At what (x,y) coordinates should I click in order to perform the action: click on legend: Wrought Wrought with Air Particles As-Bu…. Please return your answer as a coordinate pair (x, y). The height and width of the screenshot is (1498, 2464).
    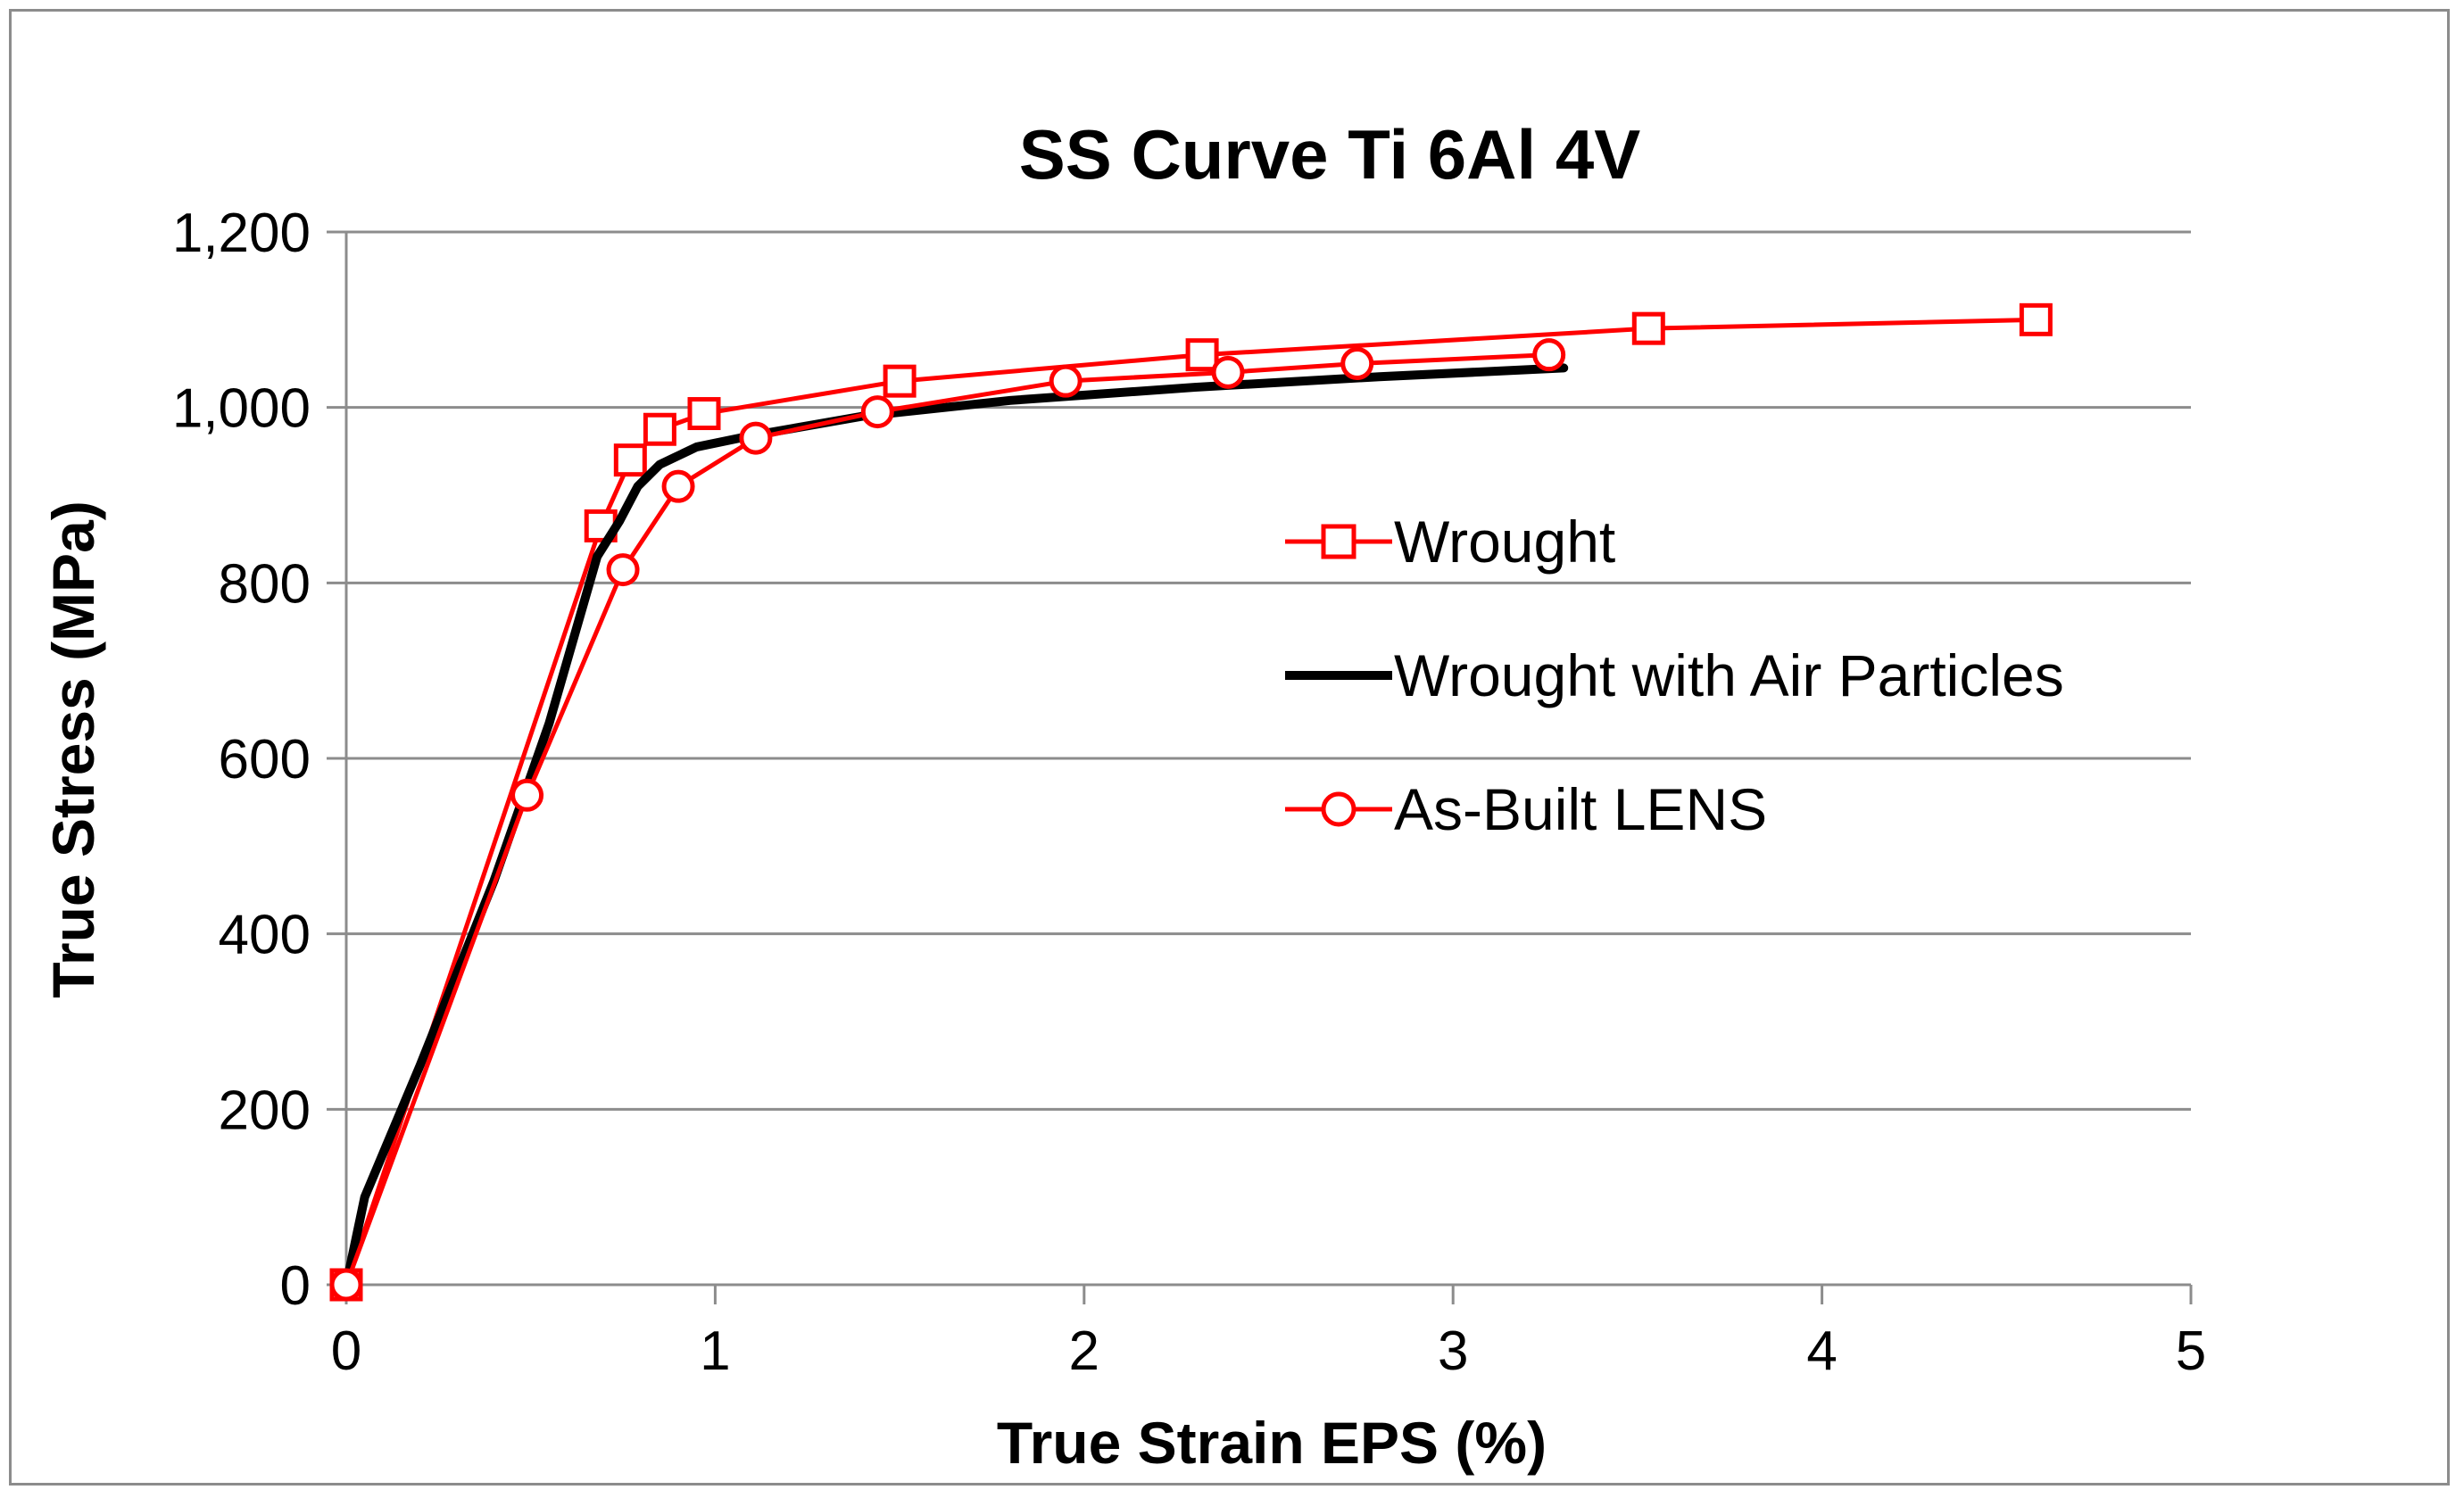
    Looking at the image, I should click on (1674, 675).